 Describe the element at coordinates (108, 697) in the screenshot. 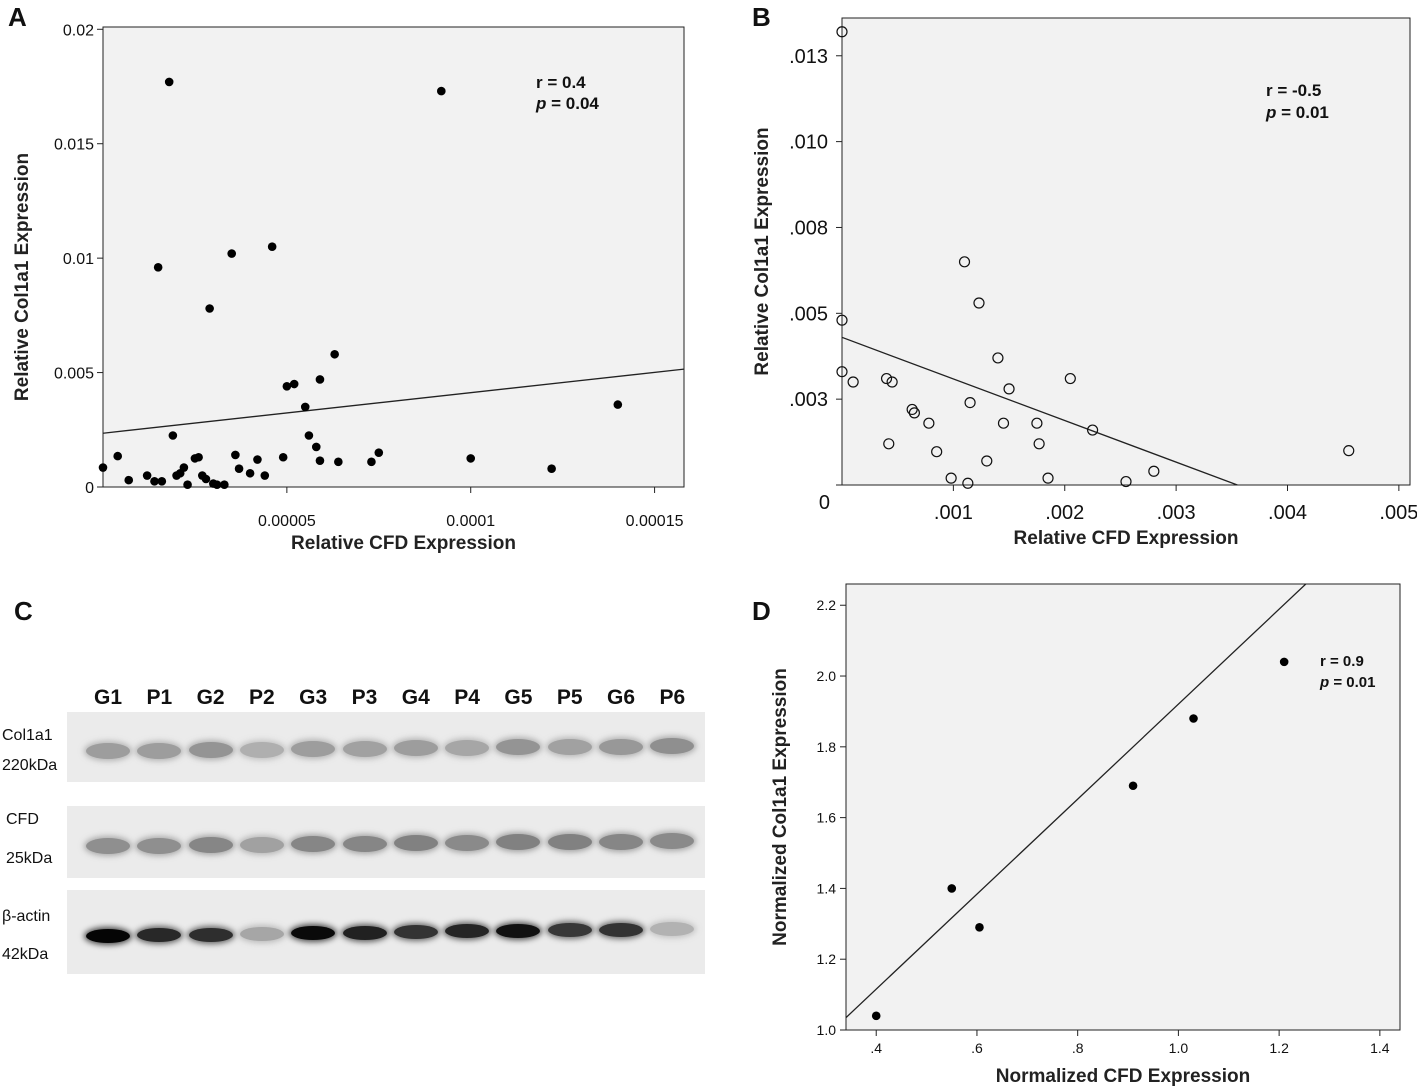

I see `lane-label: G1` at that location.